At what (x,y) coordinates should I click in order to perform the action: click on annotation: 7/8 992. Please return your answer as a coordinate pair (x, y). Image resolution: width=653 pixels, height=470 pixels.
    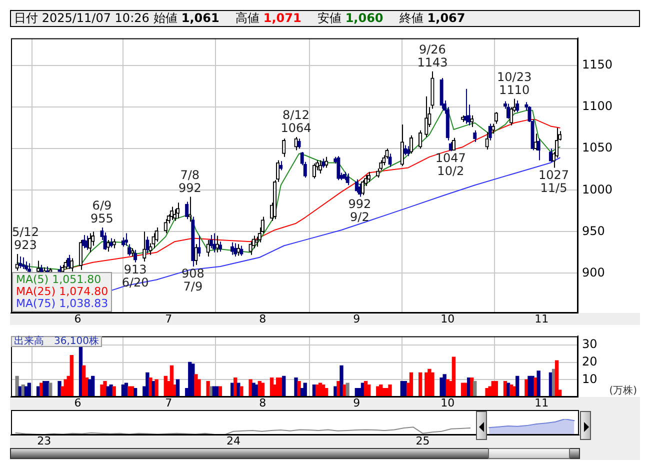
    Looking at the image, I should click on (190, 181).